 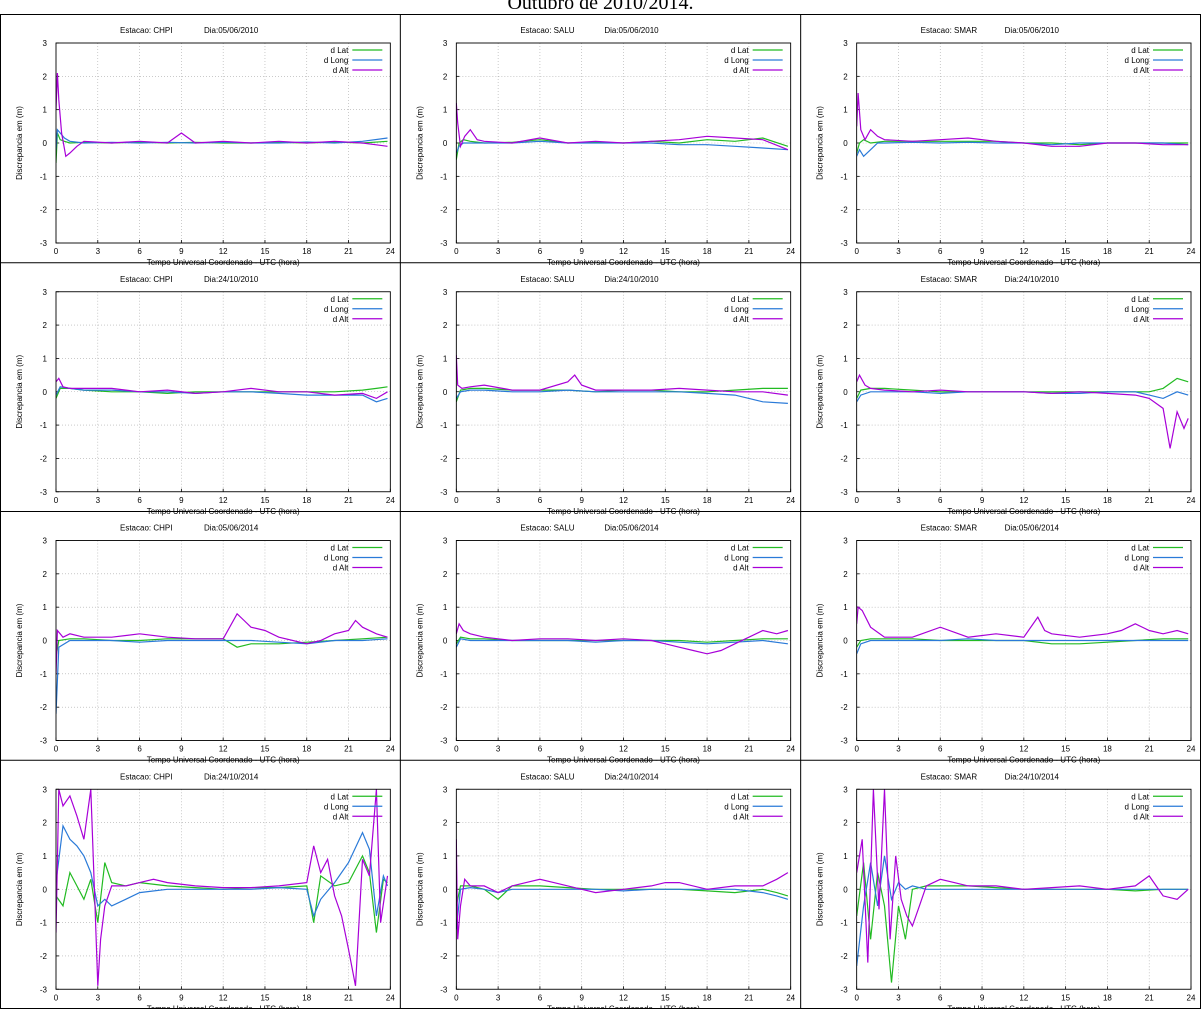 I want to click on chart-title: Estacao: CHPI, so click(x=146, y=528).